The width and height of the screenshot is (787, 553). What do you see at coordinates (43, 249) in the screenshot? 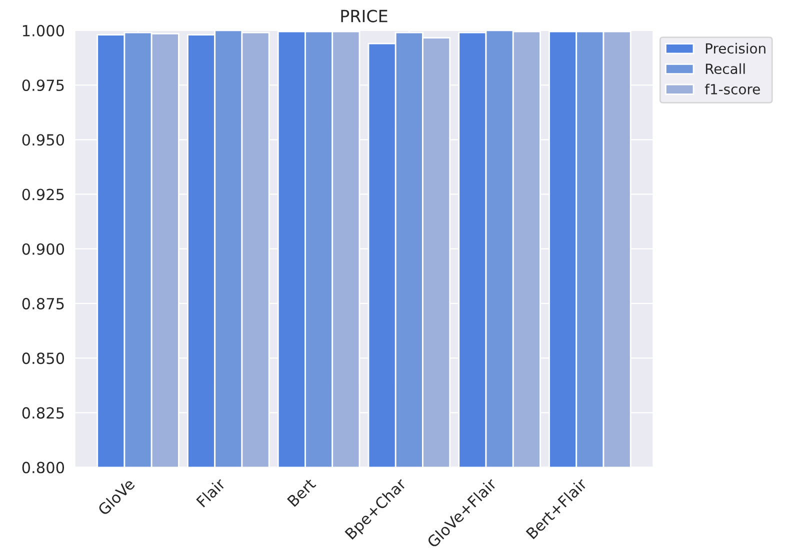
I see `y-tick-label: 0.900` at bounding box center [43, 249].